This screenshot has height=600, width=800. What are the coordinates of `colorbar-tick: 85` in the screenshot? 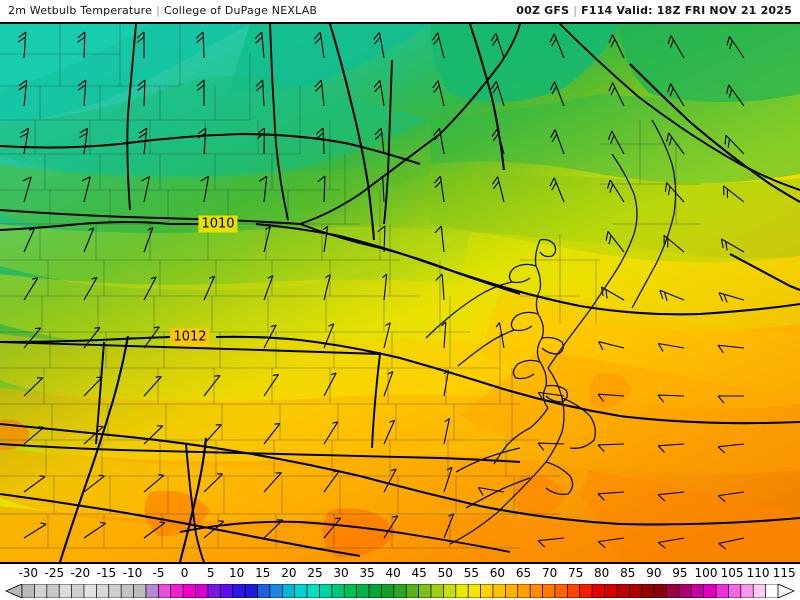 It's located at (628, 573).